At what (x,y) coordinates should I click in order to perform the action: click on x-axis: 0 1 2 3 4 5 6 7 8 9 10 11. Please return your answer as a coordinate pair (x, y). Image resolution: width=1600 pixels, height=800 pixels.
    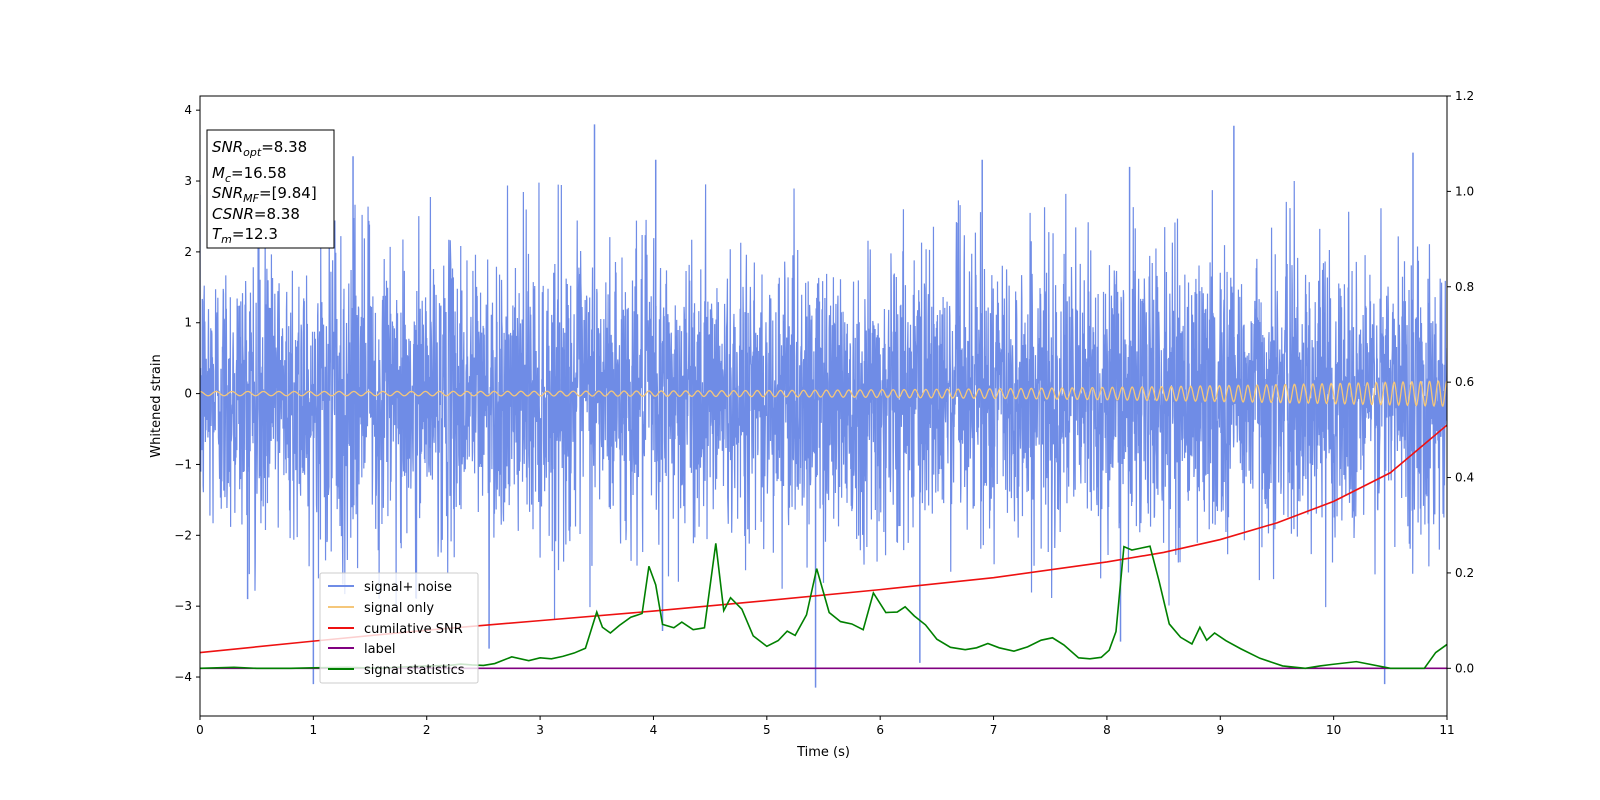
    Looking at the image, I should click on (825, 726).